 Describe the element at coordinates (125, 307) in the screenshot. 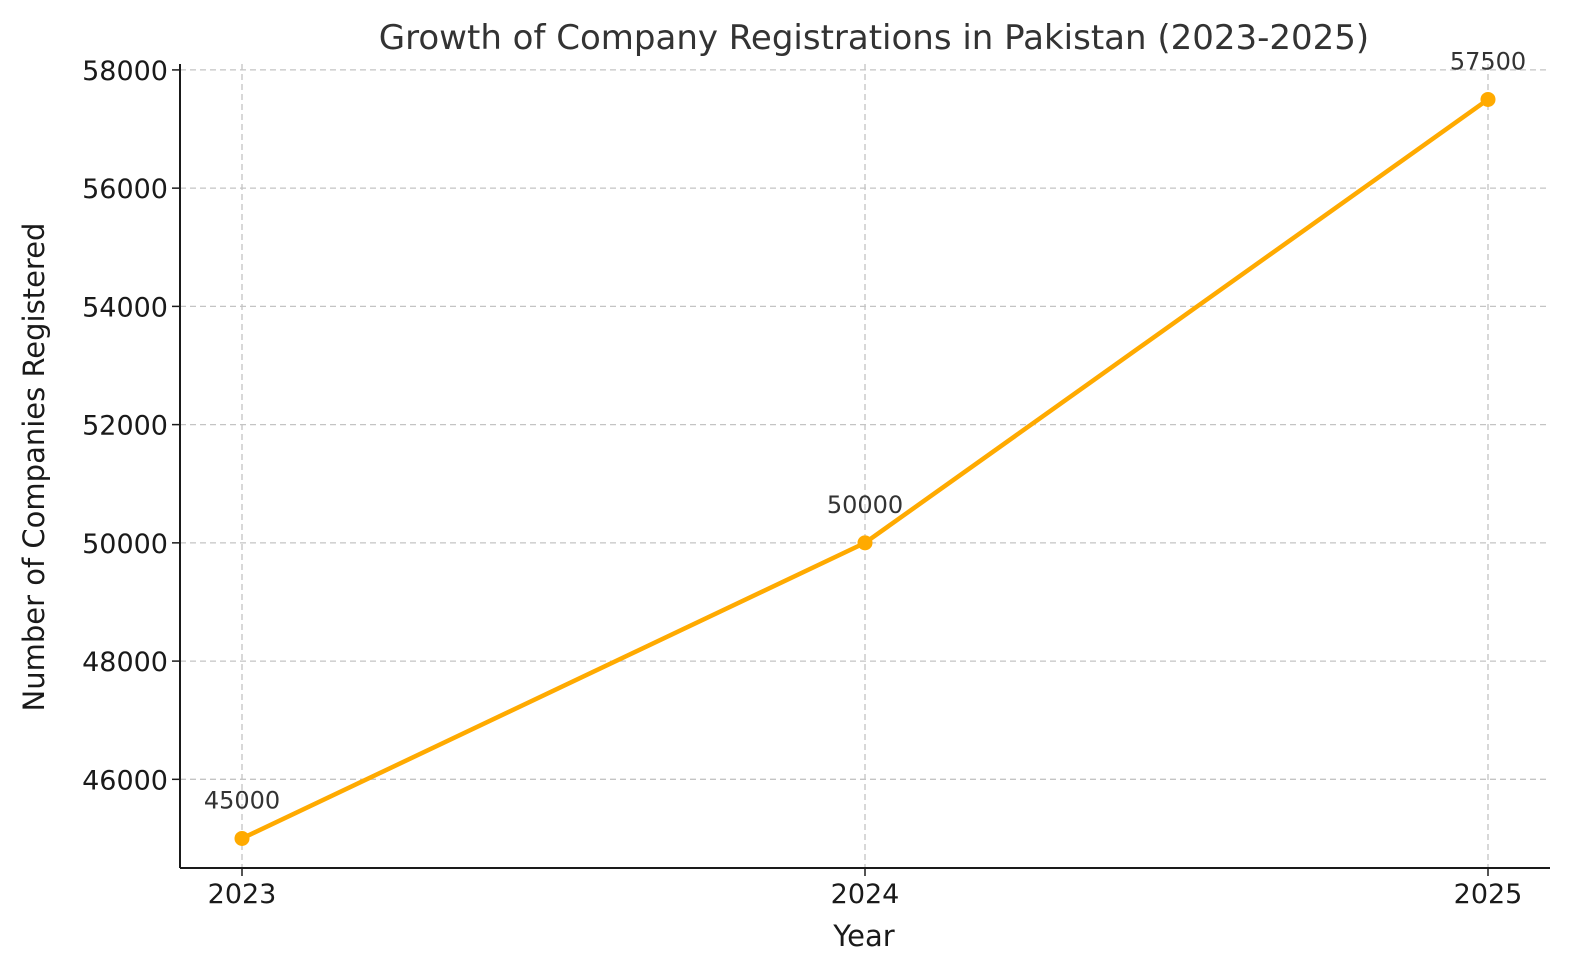

I see `y-tick-label: 54000` at that location.